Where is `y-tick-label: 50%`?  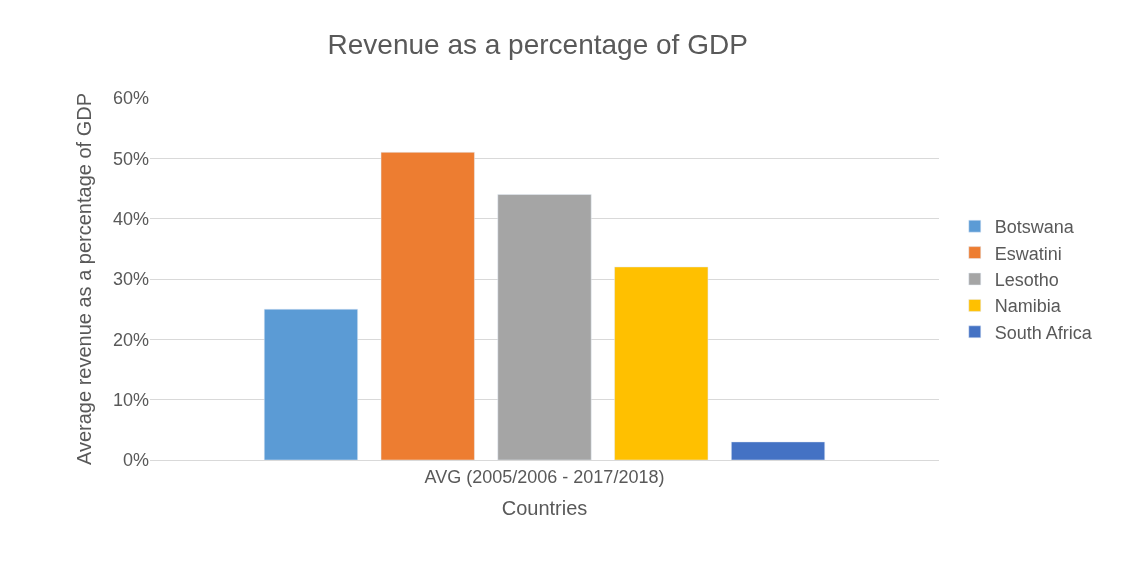
y-tick-label: 50% is located at coordinates (130, 158).